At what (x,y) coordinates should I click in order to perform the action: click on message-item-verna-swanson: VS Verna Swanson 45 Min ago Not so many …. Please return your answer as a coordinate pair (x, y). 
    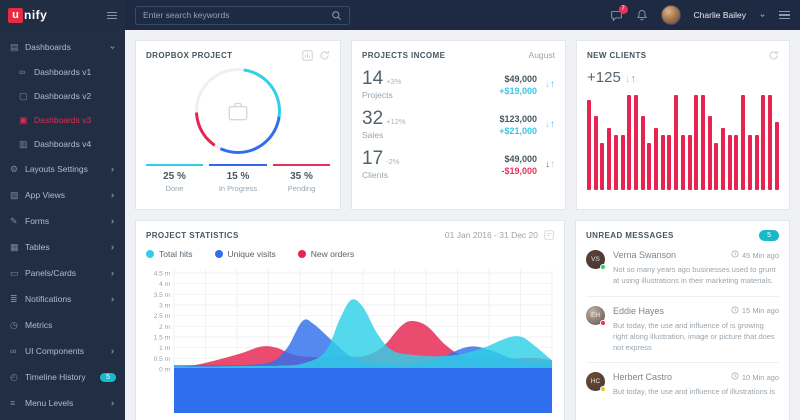
    Looking at the image, I should click on (682, 268).